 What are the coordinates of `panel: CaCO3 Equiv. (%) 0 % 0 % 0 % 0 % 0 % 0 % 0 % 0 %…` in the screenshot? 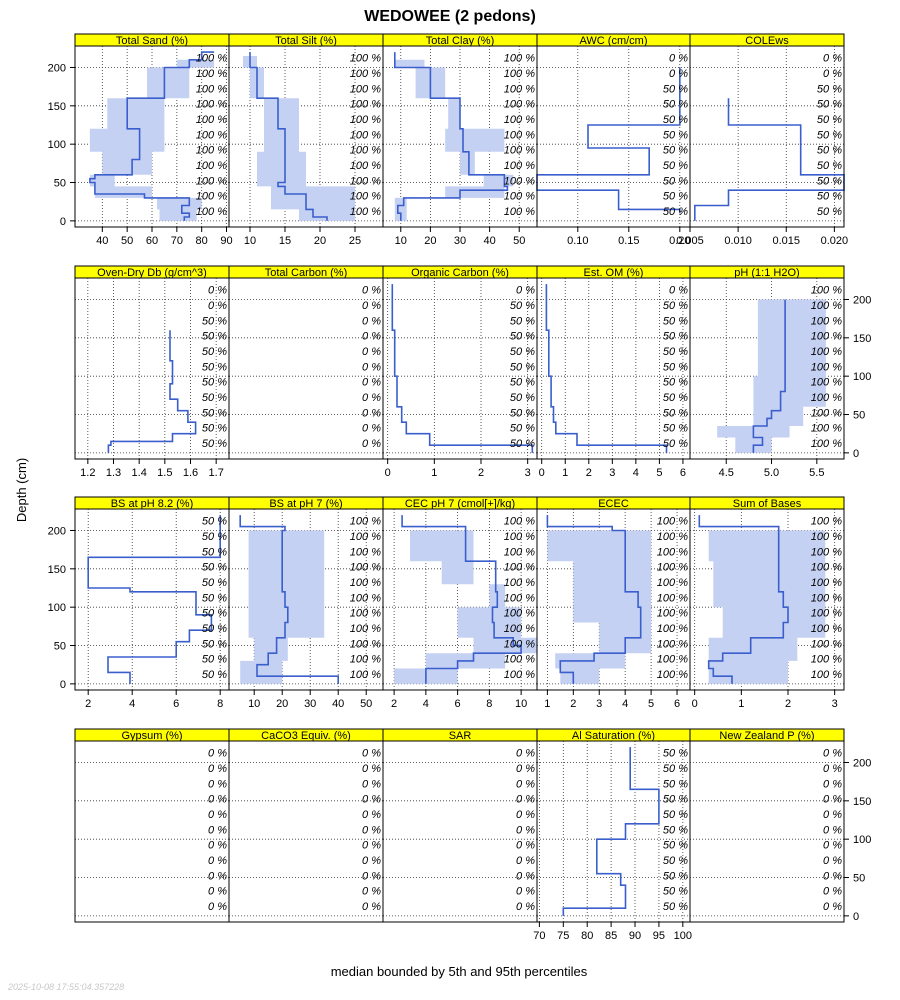 It's located at (306, 825).